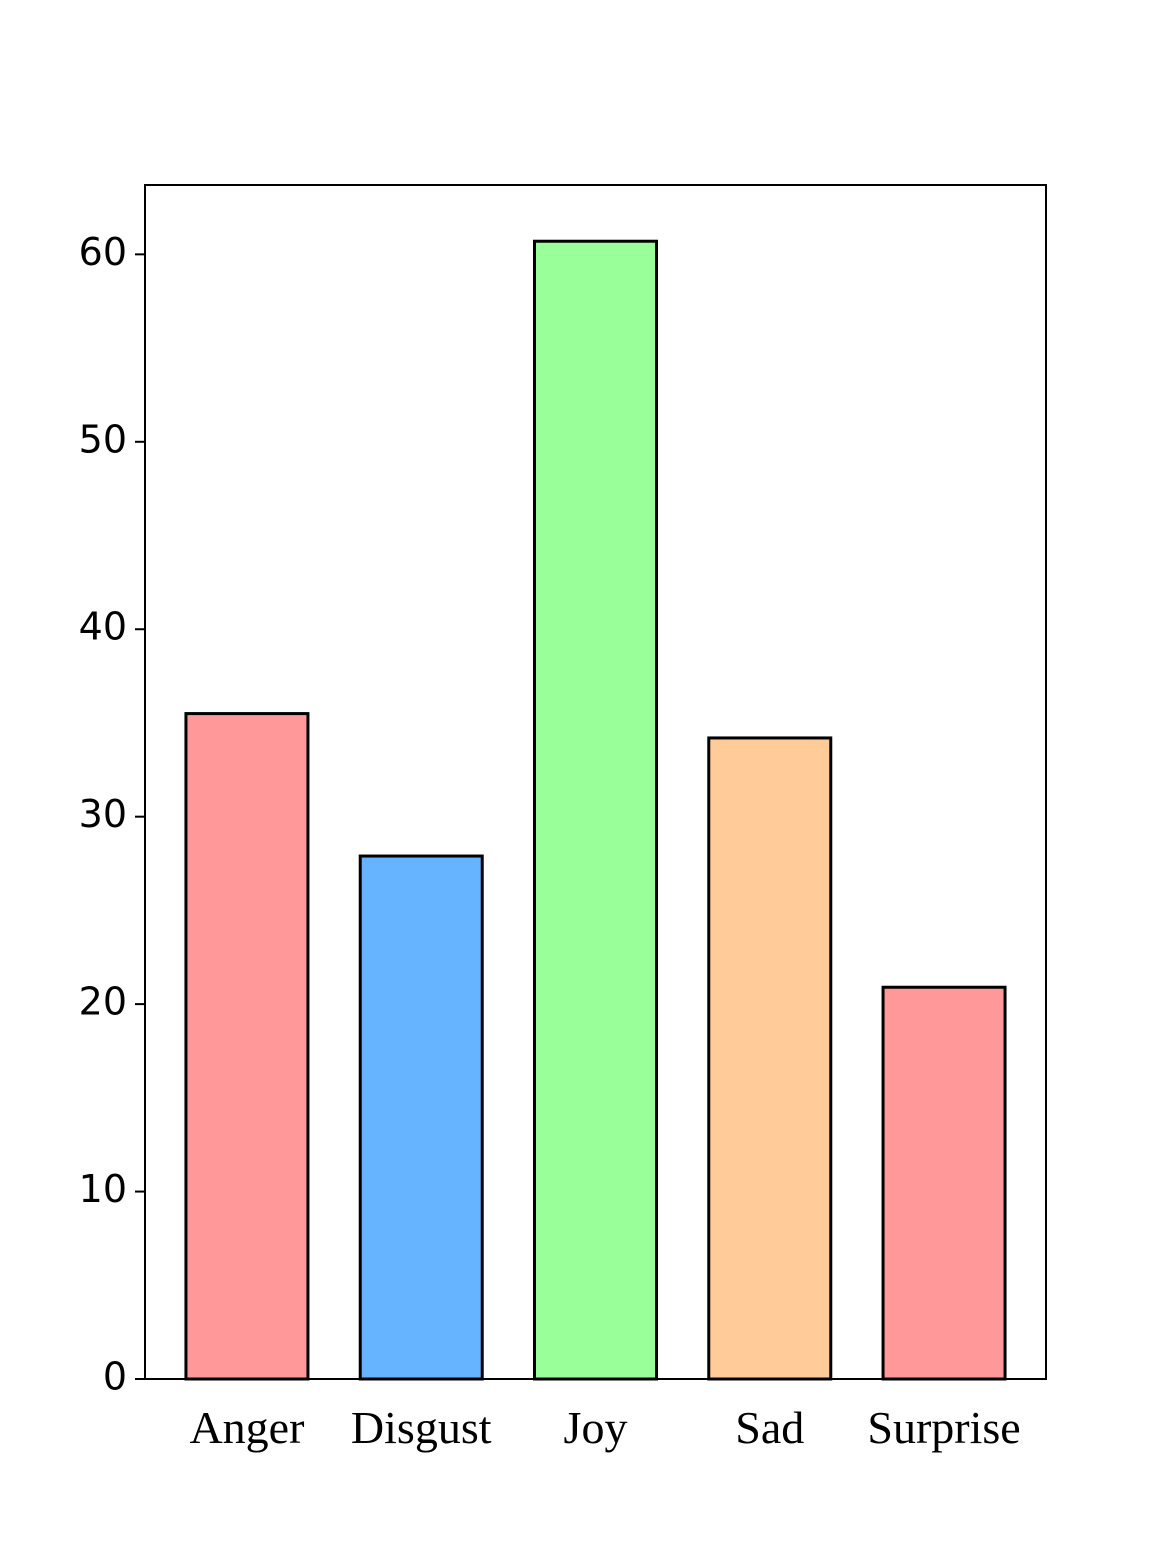 The height and width of the screenshot is (1550, 1163). Describe the element at coordinates (246, 1427) in the screenshot. I see `x-tick-label: Anger` at that location.